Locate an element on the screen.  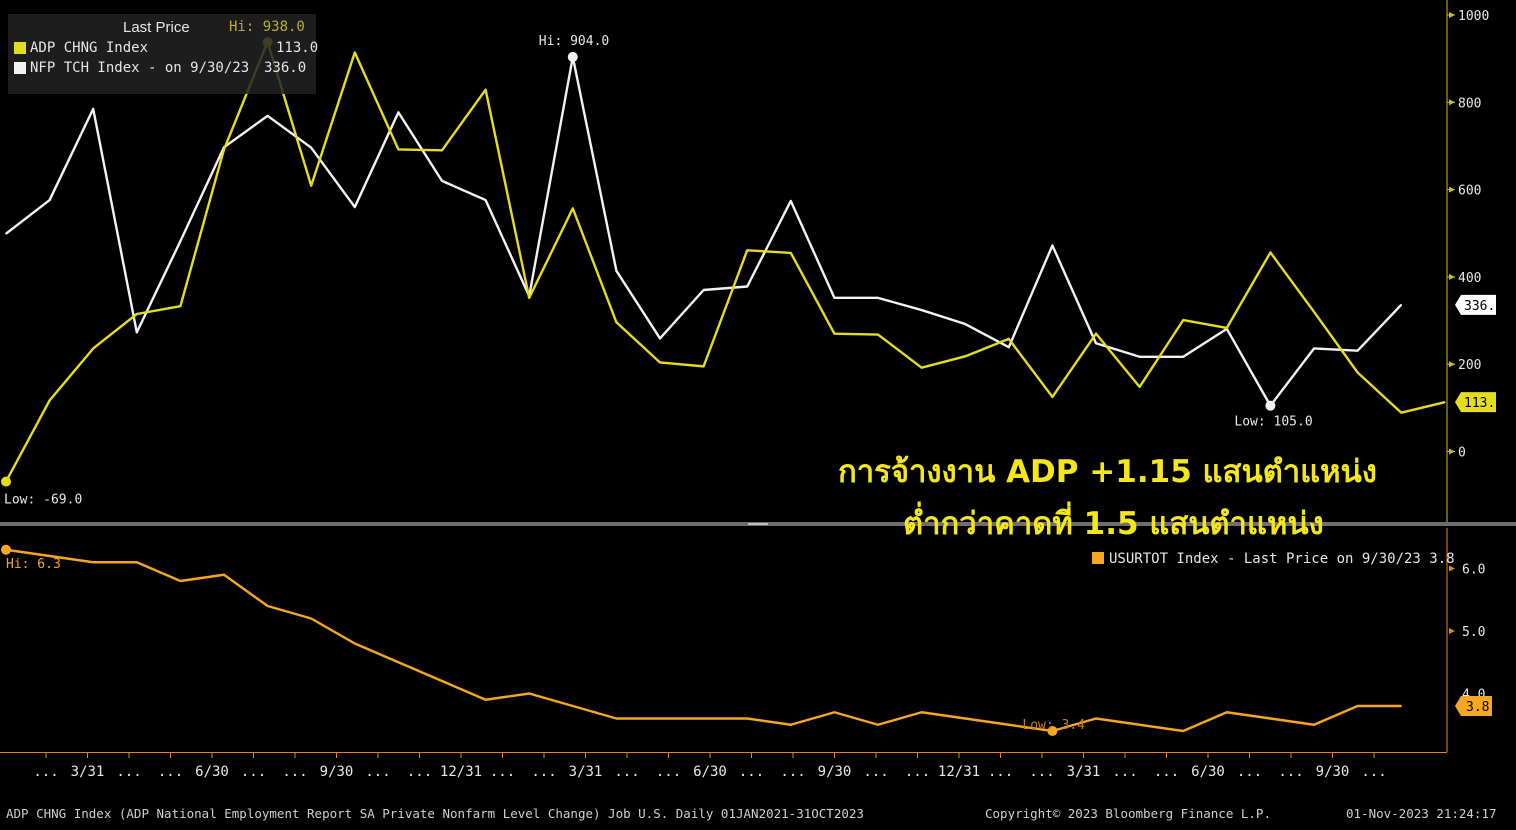
unemp-low-marker is located at coordinates (1052, 731).